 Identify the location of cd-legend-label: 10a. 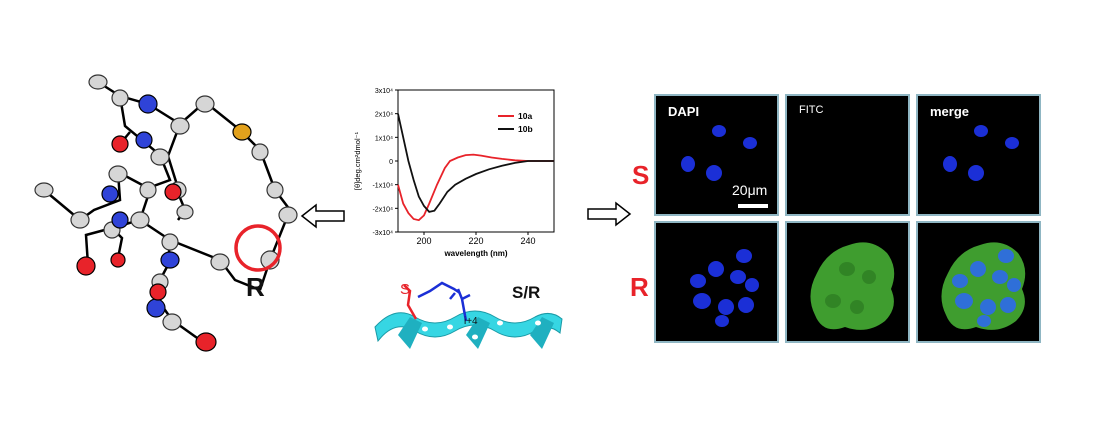
(525, 116).